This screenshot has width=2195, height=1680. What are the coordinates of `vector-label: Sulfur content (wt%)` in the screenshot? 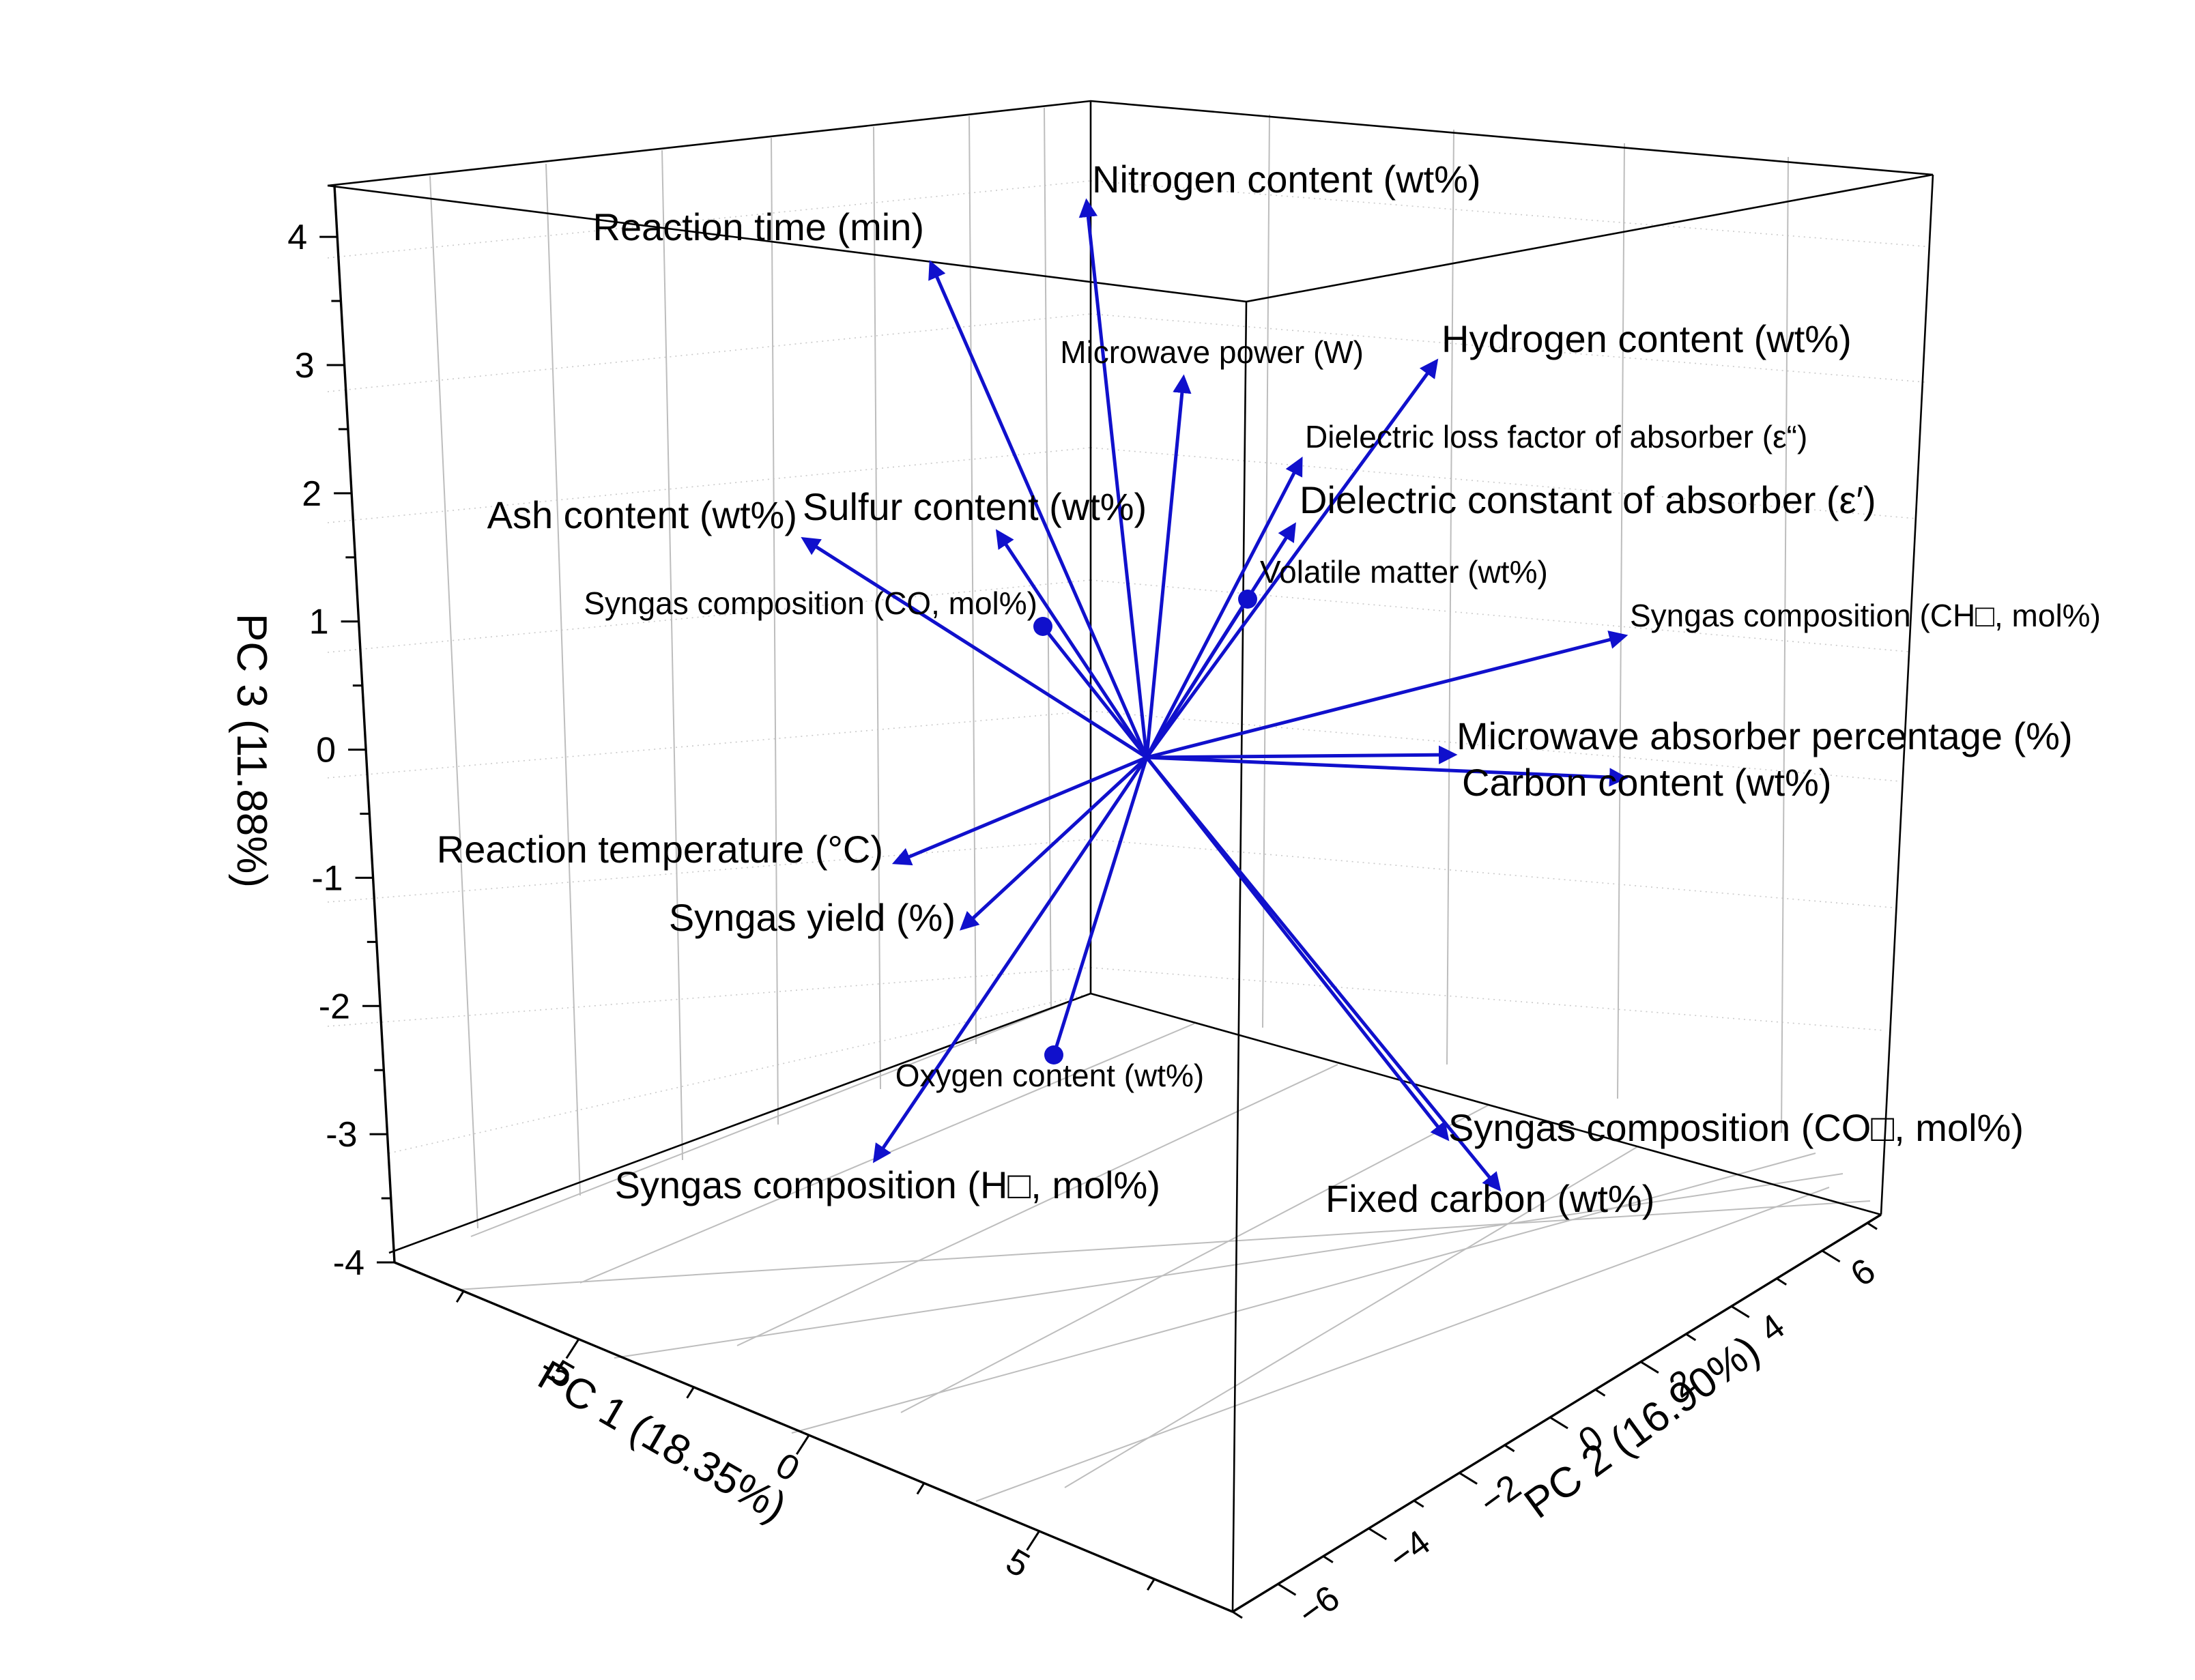 It's located at (975, 506).